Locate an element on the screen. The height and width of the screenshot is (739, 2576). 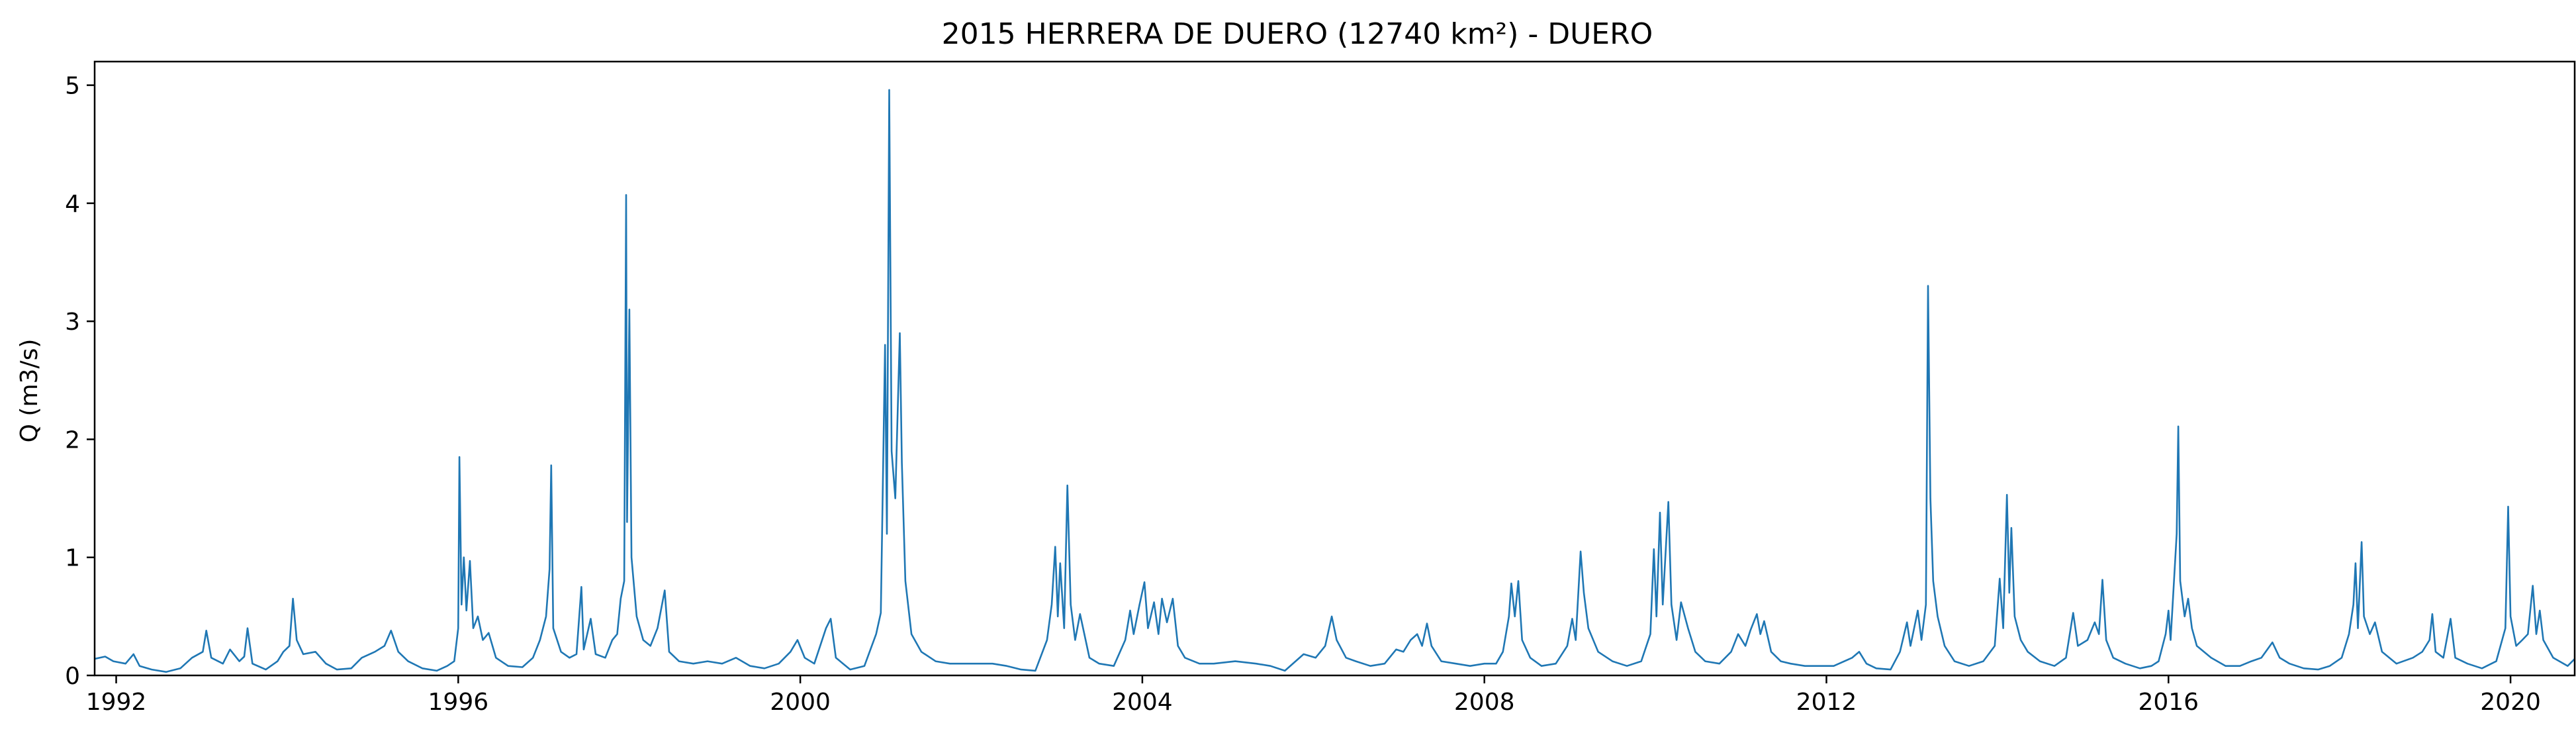
x-tick-label-6: 2016 is located at coordinates (2168, 702).